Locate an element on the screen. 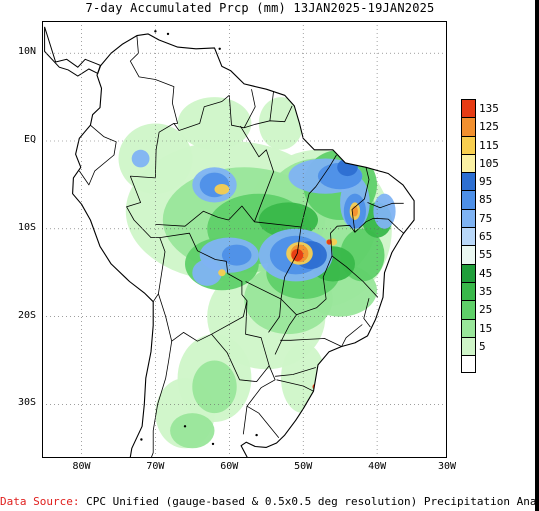  legend-level-label: 55 is located at coordinates (486, 255).